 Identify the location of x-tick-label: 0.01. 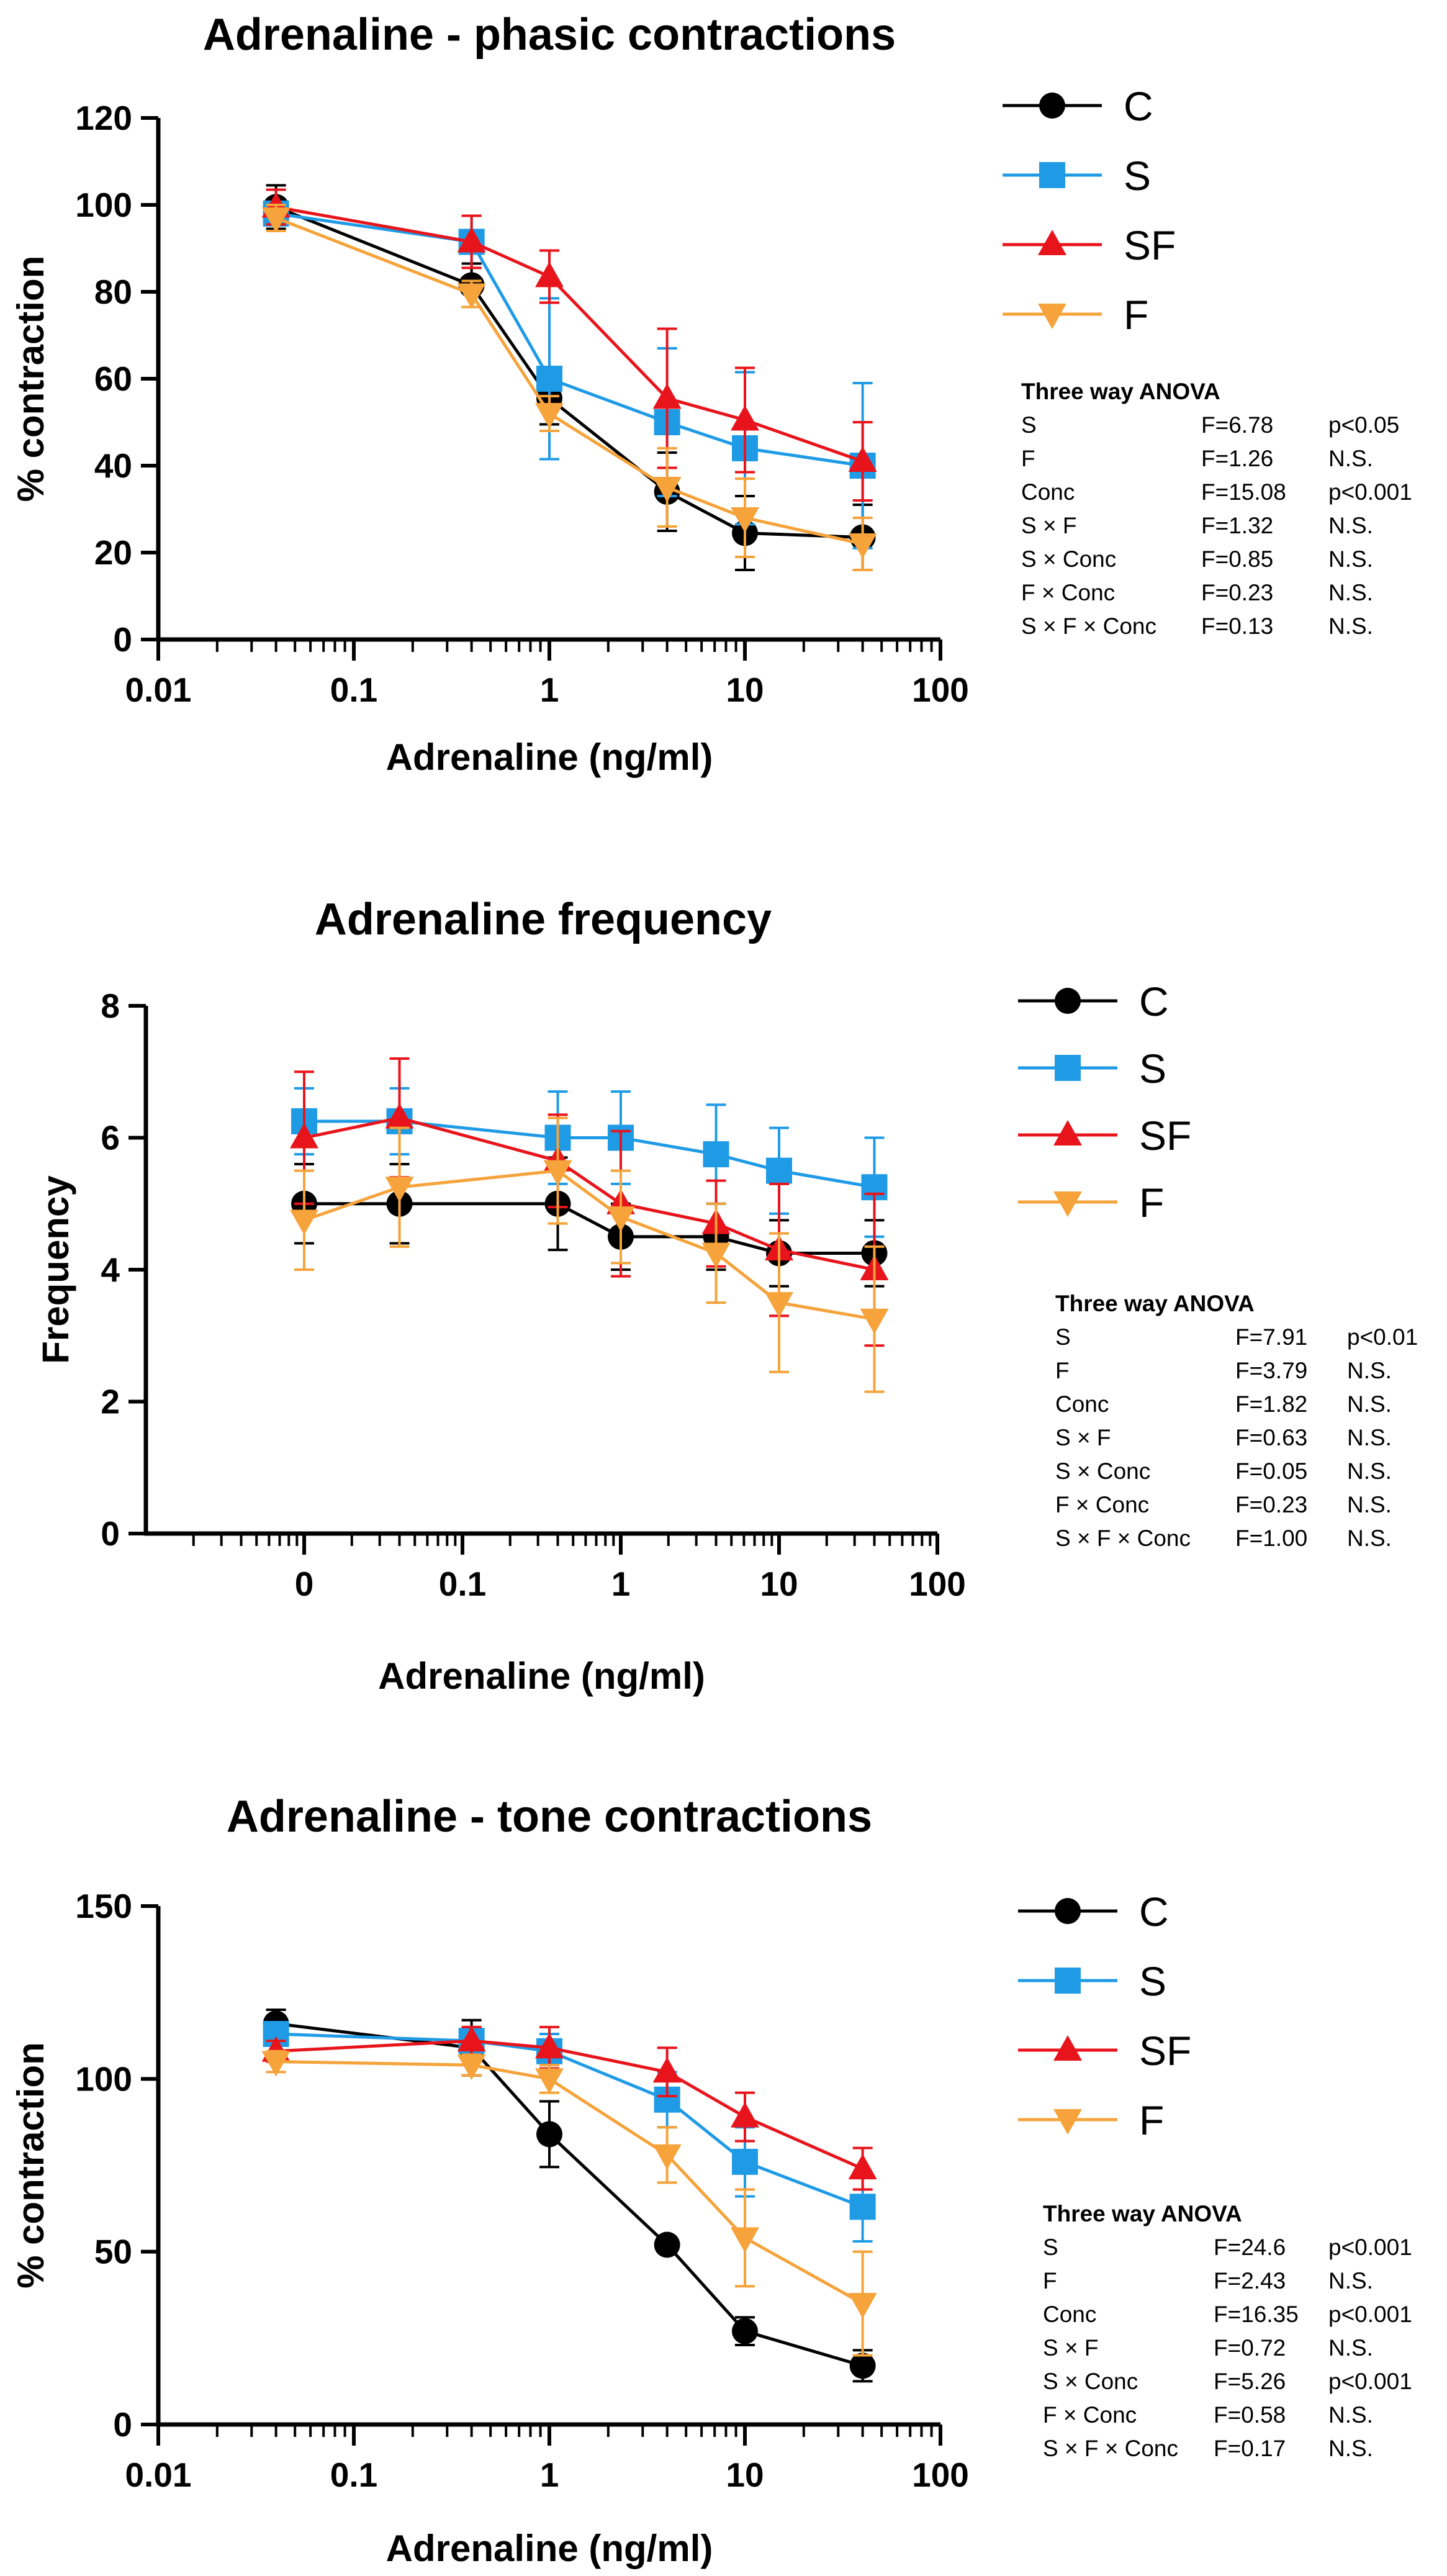
(158, 2475).